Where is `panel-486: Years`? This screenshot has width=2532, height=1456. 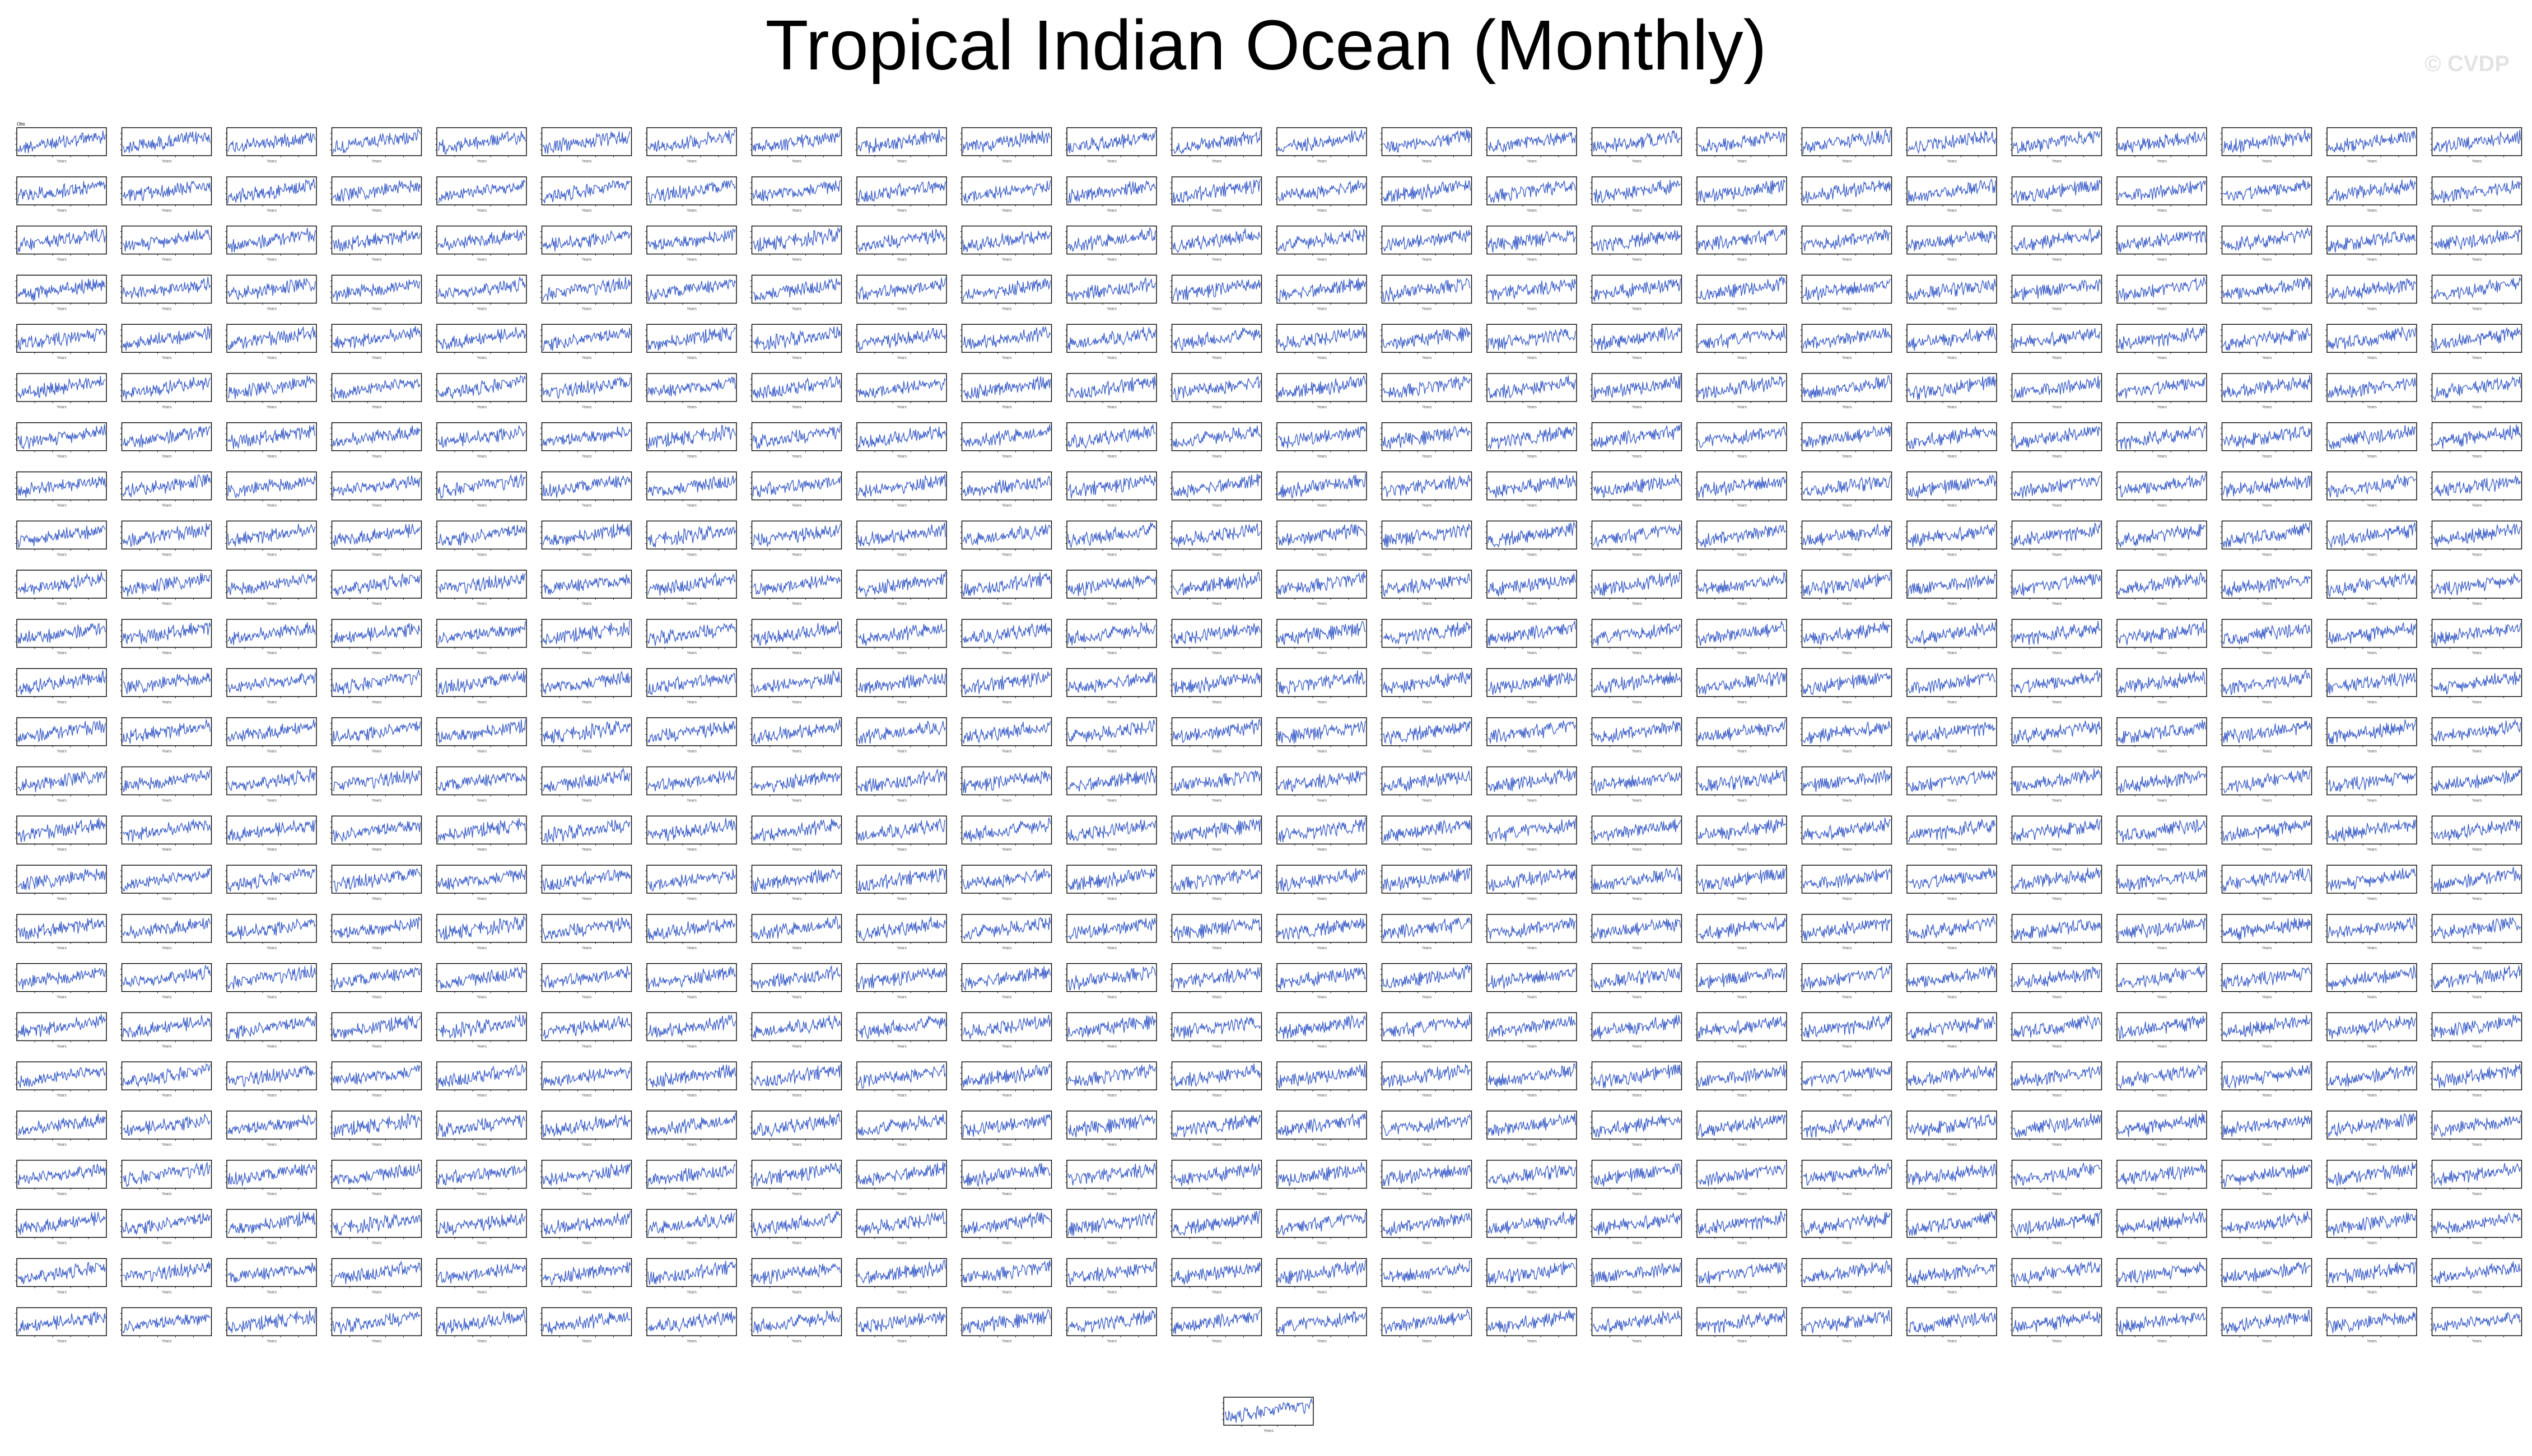 panel-486: Years is located at coordinates (691, 1129).